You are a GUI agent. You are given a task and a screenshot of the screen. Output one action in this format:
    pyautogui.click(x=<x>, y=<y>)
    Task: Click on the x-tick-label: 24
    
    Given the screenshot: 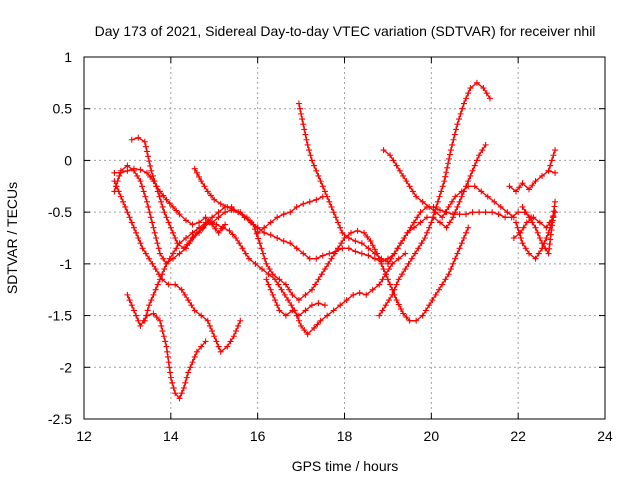 What is the action you would take?
    pyautogui.click(x=605, y=436)
    